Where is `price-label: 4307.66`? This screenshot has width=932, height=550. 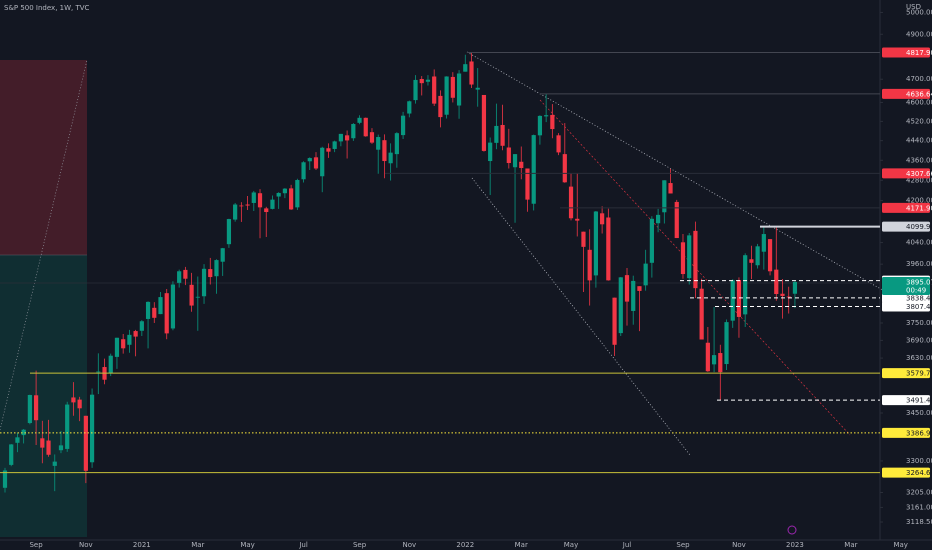 price-label: 4307.66 is located at coordinates (919, 174).